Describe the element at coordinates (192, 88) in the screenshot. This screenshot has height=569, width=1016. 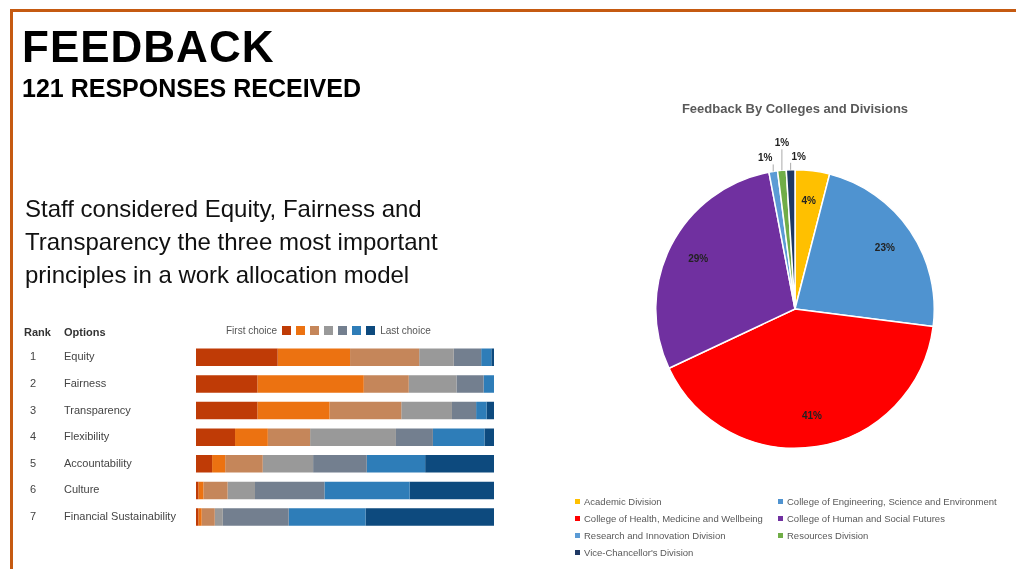
I see `chart-subtitle: 121 RESPONSES RECEIVED` at that location.